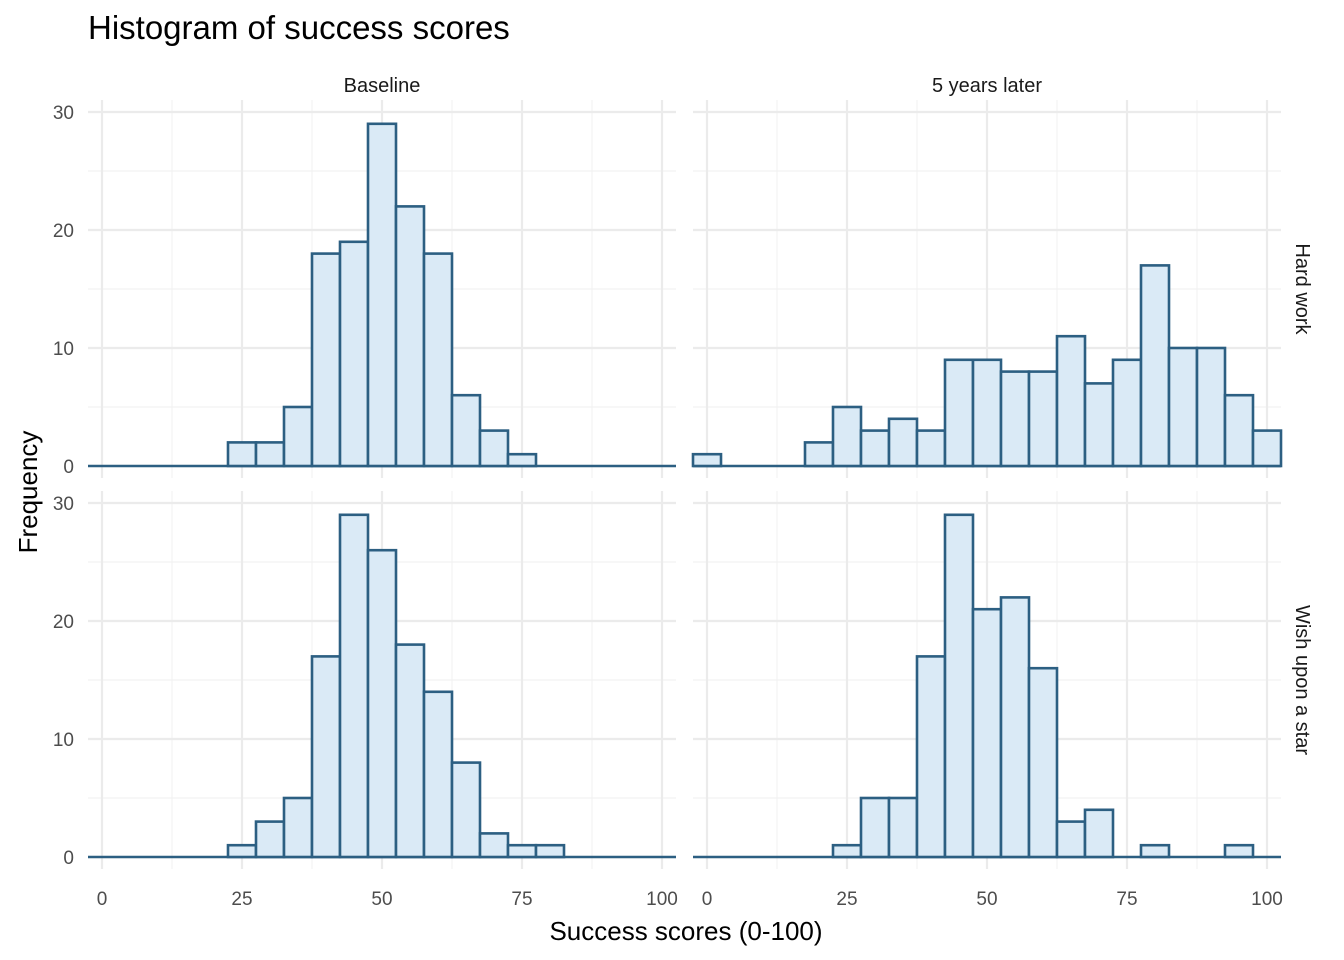 The height and width of the screenshot is (960, 1344). I want to click on row-strip-label: Hard work, so click(1302, 289).